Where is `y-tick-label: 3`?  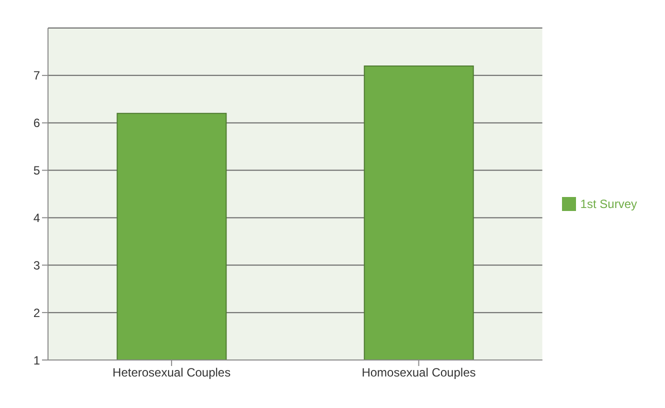 y-tick-label: 3 is located at coordinates (36, 265).